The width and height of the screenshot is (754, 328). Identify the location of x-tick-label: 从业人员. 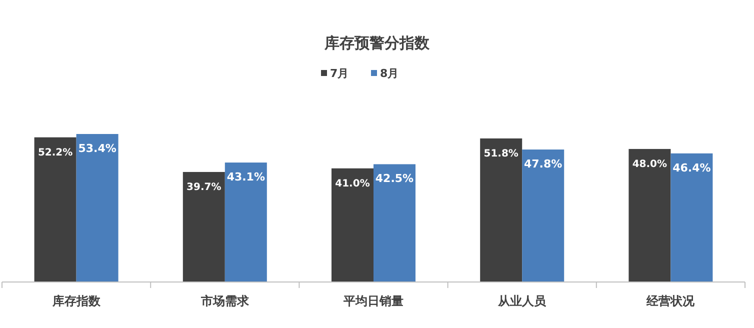
(522, 301).